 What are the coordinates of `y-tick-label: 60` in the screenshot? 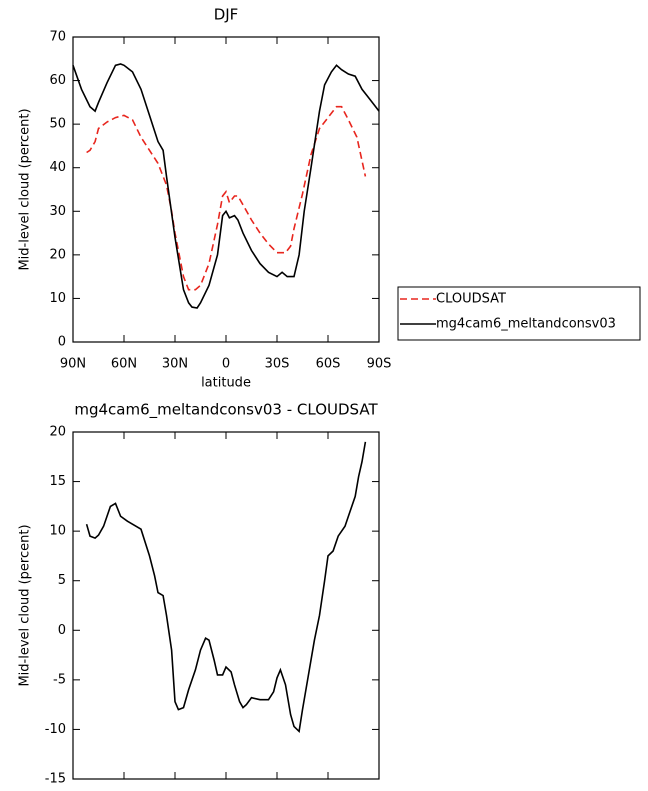 It's located at (57, 80).